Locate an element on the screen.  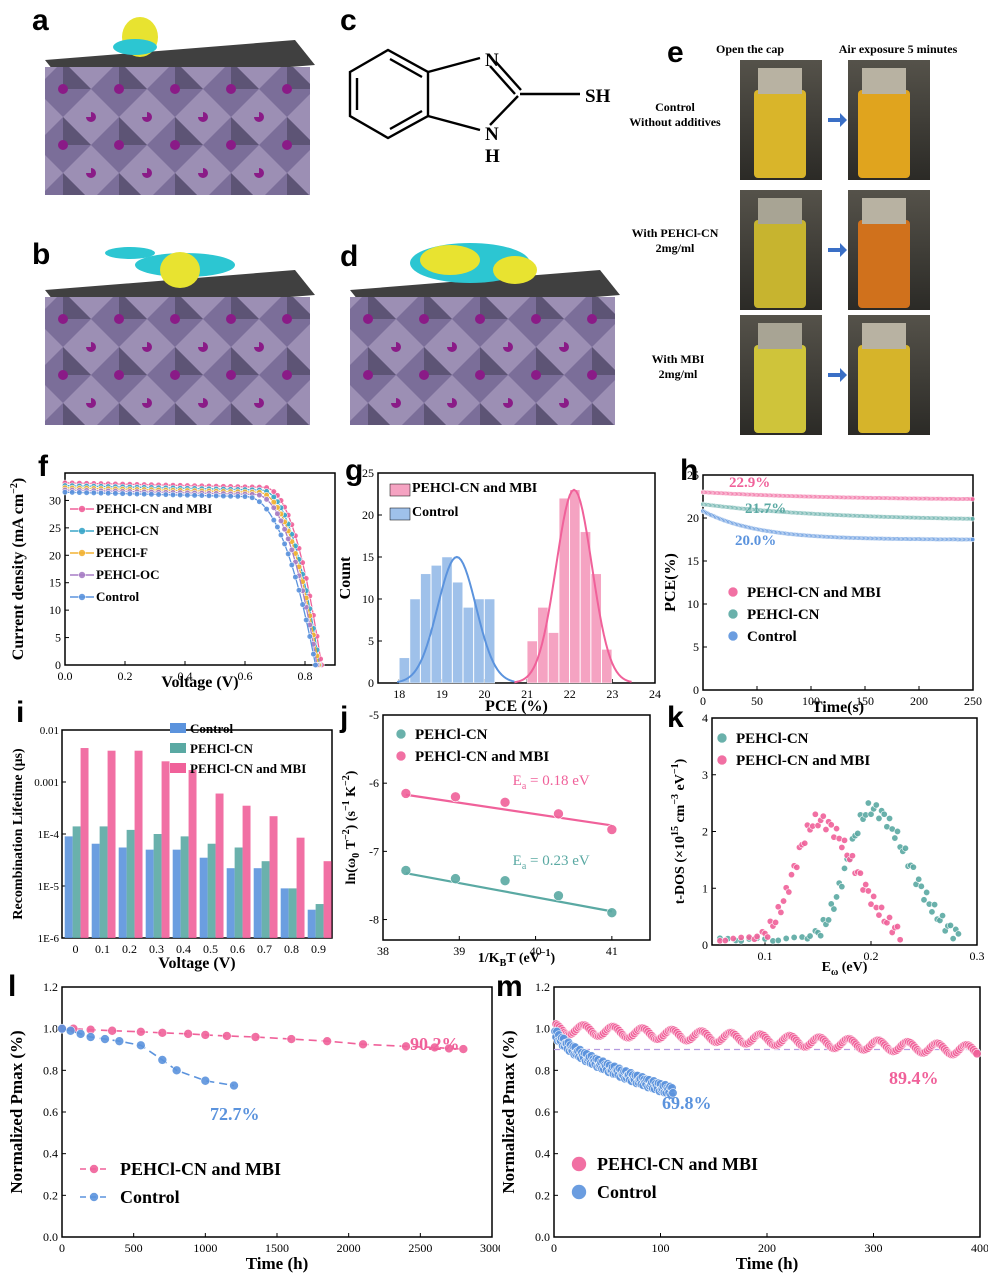
panel-label-h: h is located at coordinates (689, 470).